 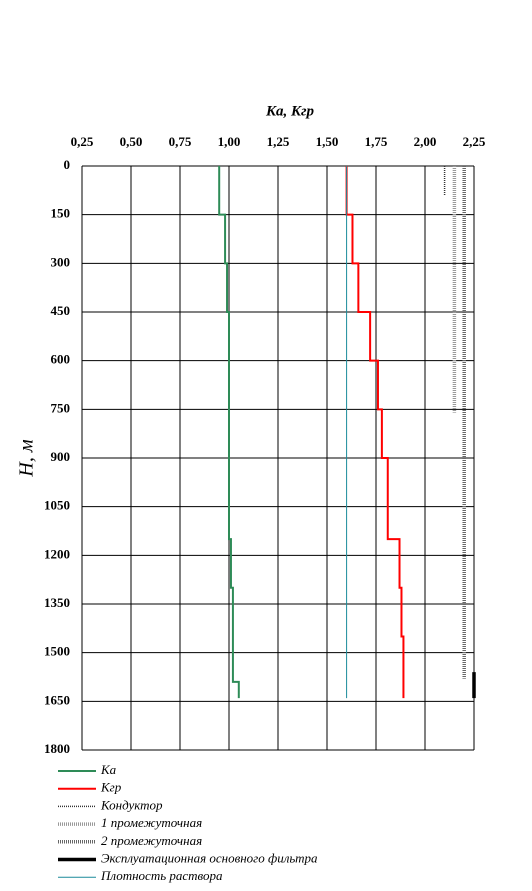 I want to click on y-tick-label: 450, so click(x=61, y=310).